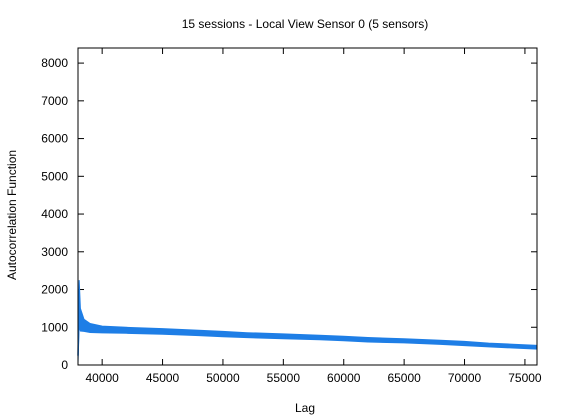  Describe the element at coordinates (54, 290) in the screenshot. I see `y-tick-label: 2000` at that location.